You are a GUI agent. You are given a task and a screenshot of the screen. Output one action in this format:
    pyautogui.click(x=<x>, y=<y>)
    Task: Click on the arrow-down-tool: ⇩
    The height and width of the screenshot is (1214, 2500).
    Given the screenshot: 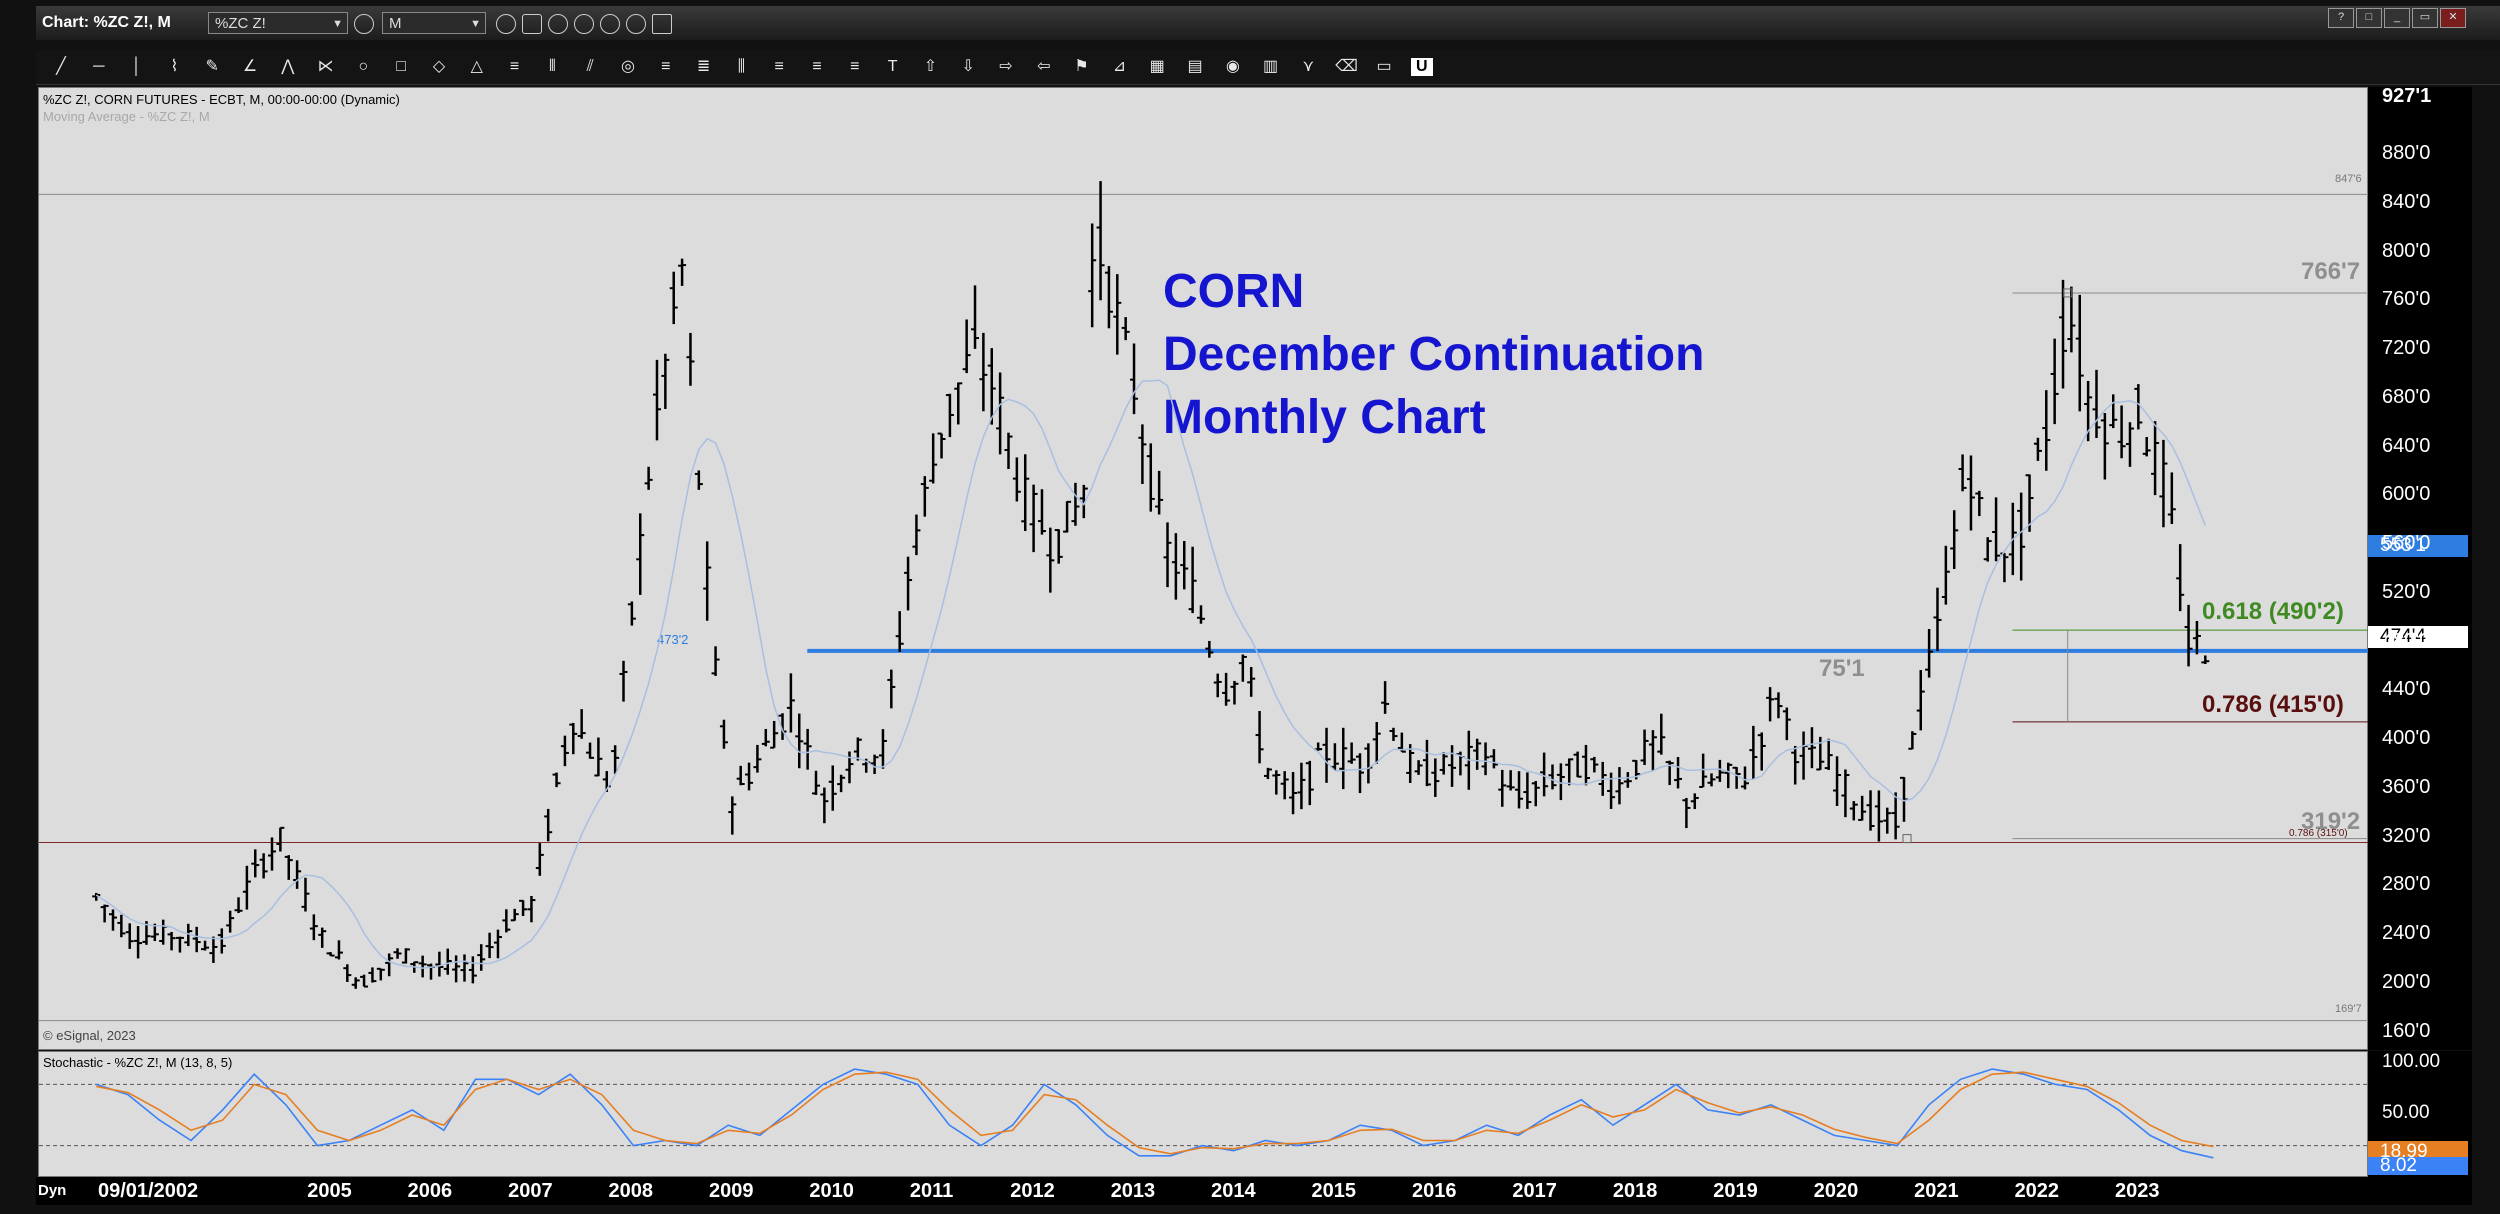 What is the action you would take?
    pyautogui.click(x=968, y=66)
    